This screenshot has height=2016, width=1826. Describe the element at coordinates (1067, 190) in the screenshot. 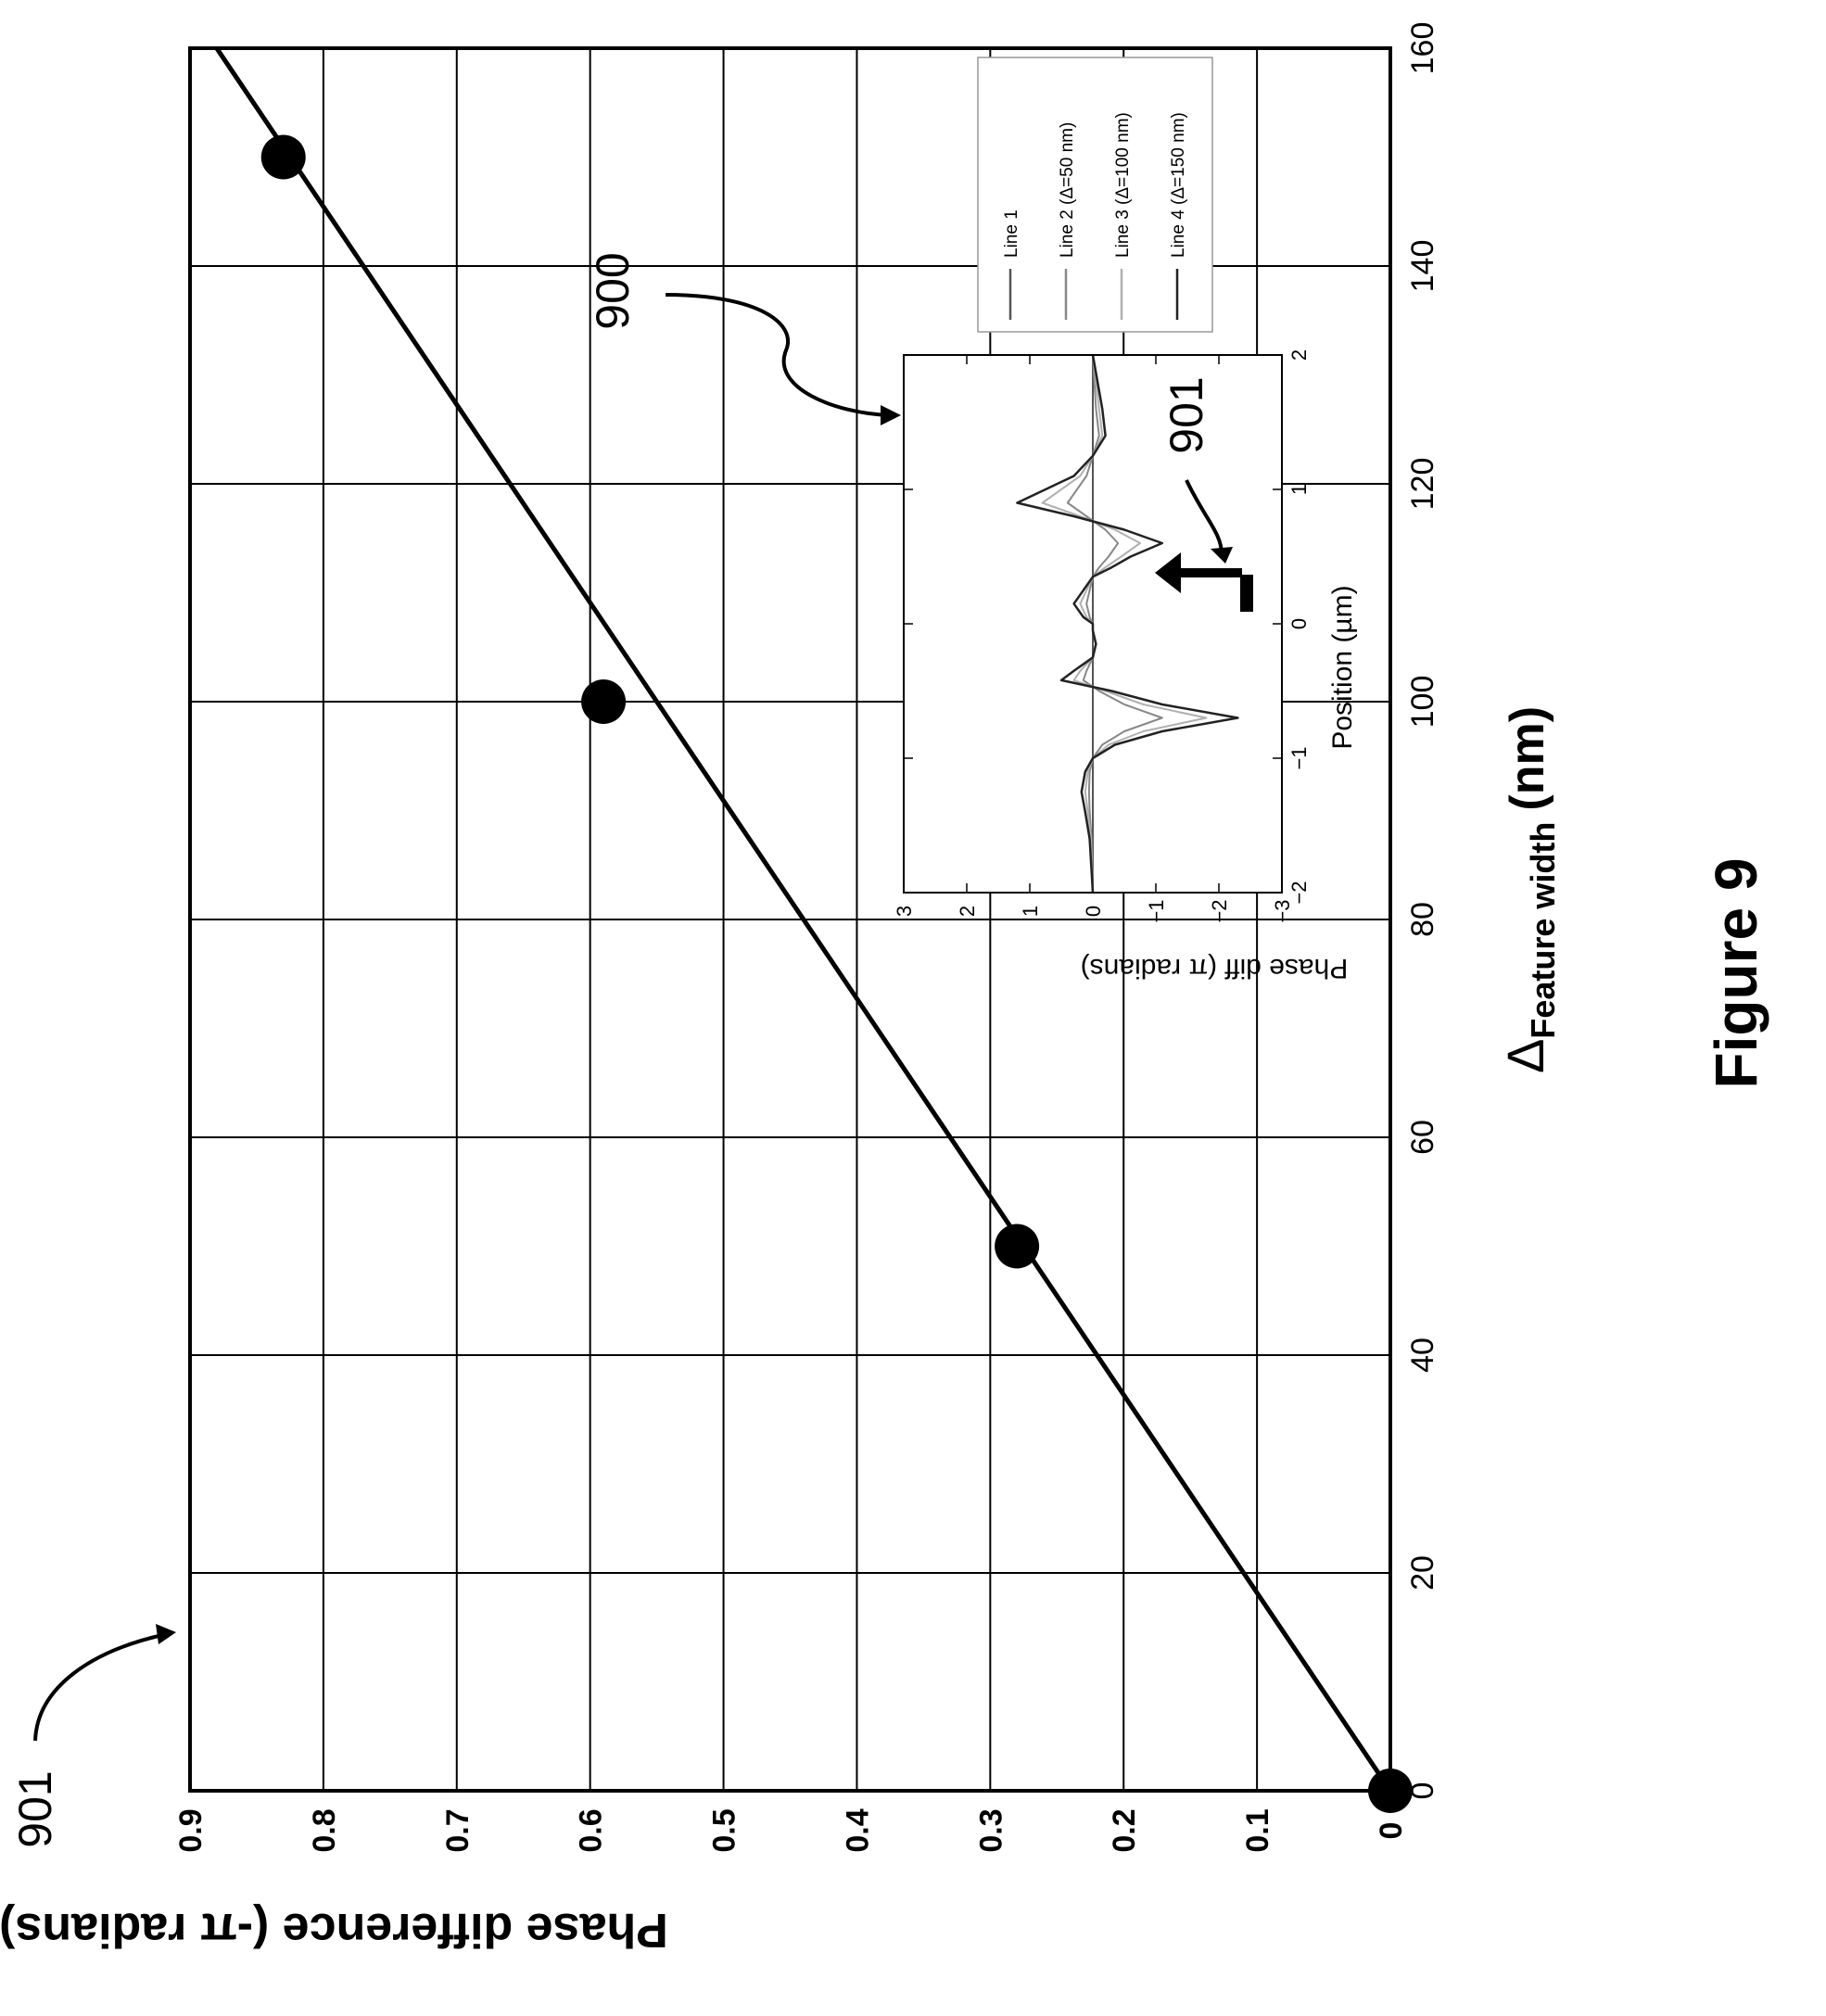

I see `inset-legend-label-2: Line 2 (Δ=50 nm)` at that location.